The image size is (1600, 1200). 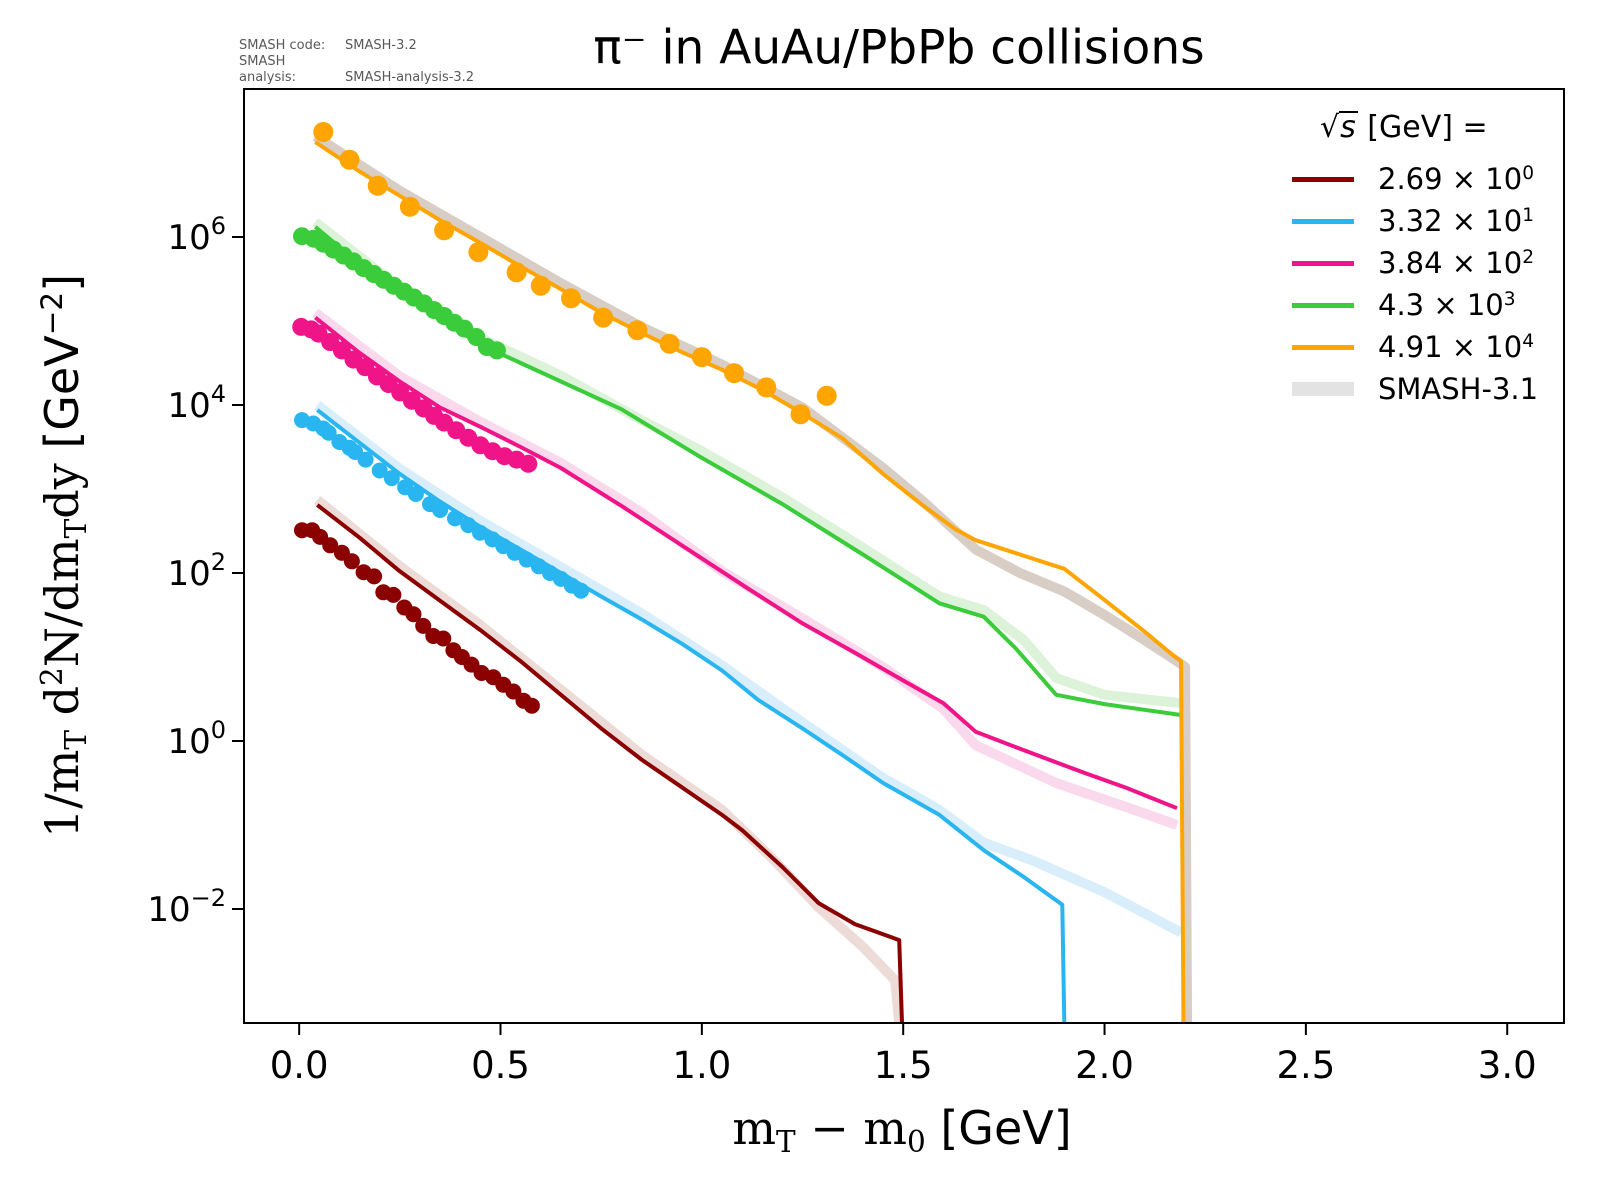 What do you see at coordinates (1305, 1065) in the screenshot?
I see `x-tick-label: 2.5` at bounding box center [1305, 1065].